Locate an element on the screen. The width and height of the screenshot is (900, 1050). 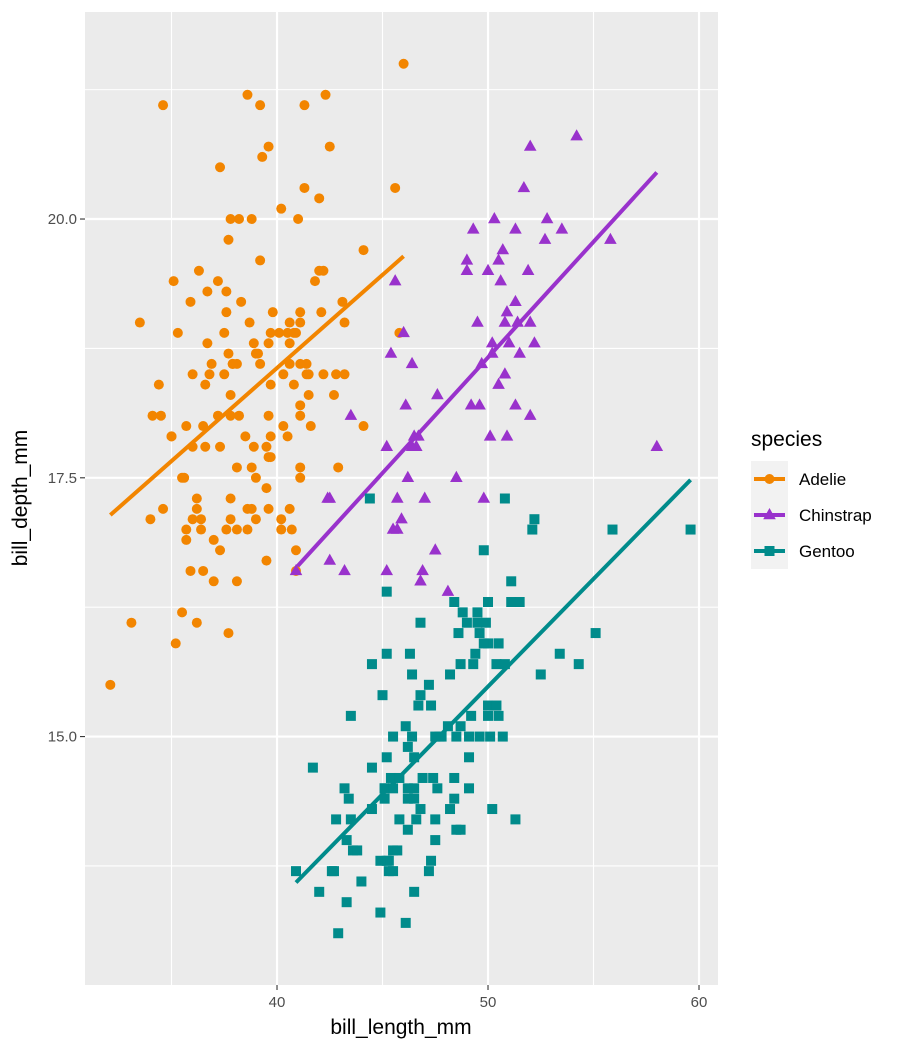
x-axis-title: bill_length_mm is located at coordinates (400, 1027).